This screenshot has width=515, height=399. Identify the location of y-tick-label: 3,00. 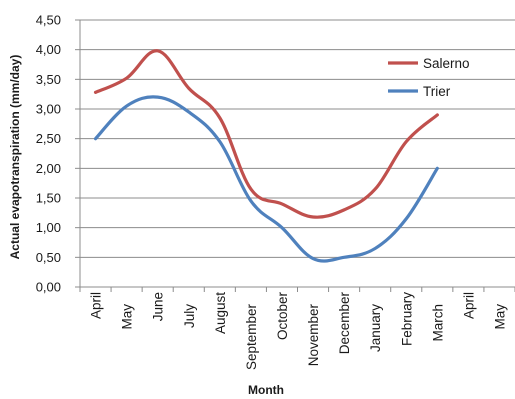
(48, 109).